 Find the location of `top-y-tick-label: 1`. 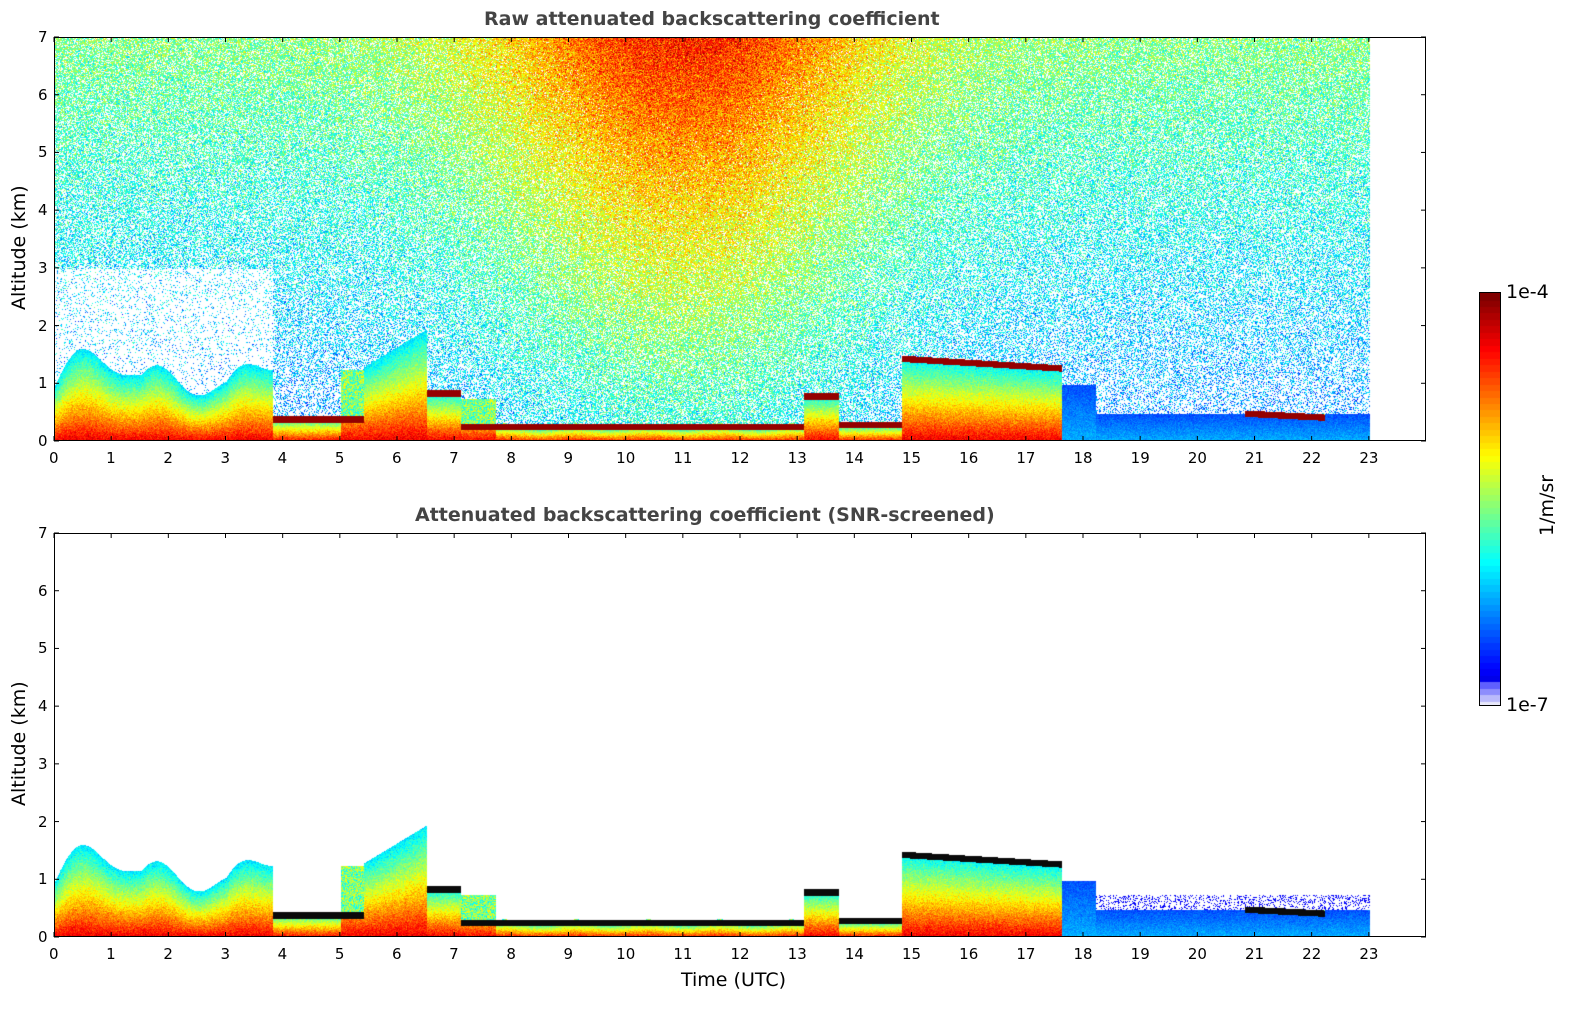

top-y-tick-label: 1 is located at coordinates (43, 383).